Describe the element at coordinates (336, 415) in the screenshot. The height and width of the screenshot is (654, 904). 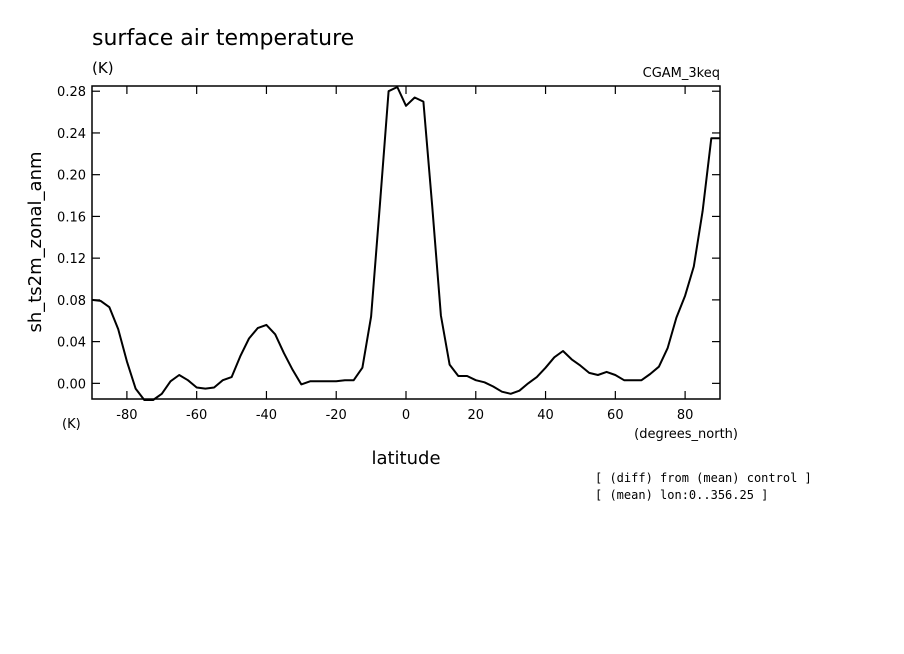
I see `x-tick-label: -20` at that location.